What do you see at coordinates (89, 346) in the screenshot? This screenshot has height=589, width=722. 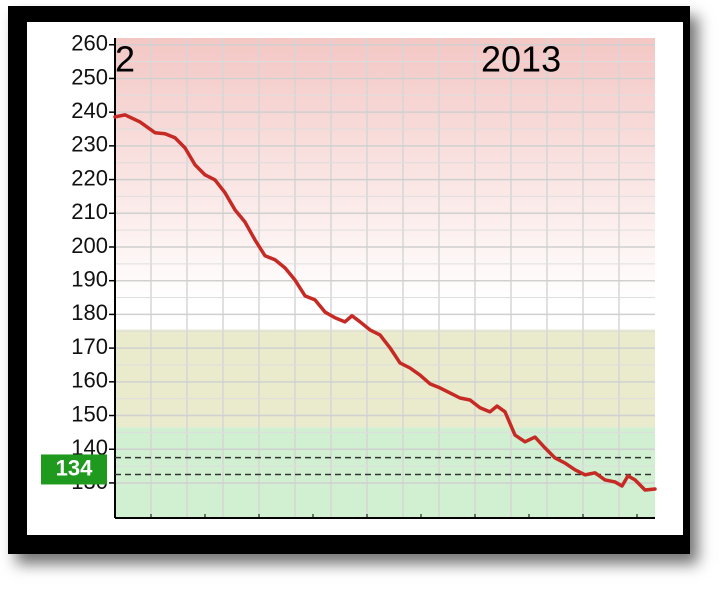 I see `y-tick-label: 170` at bounding box center [89, 346].